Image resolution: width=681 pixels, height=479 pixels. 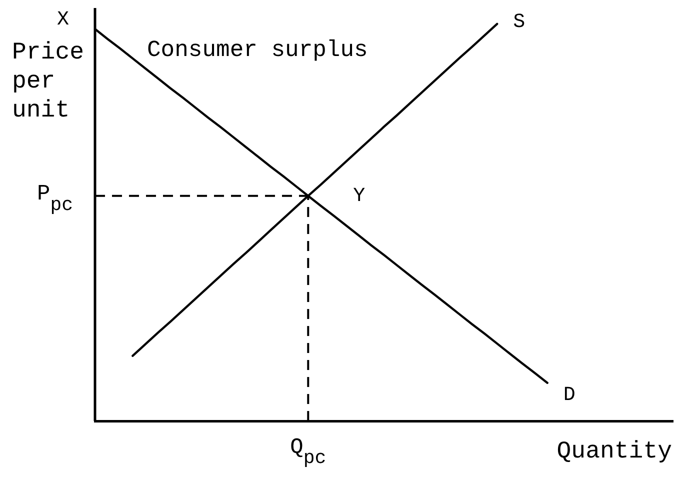 What do you see at coordinates (63, 20) in the screenshot?
I see `text: X` at bounding box center [63, 20].